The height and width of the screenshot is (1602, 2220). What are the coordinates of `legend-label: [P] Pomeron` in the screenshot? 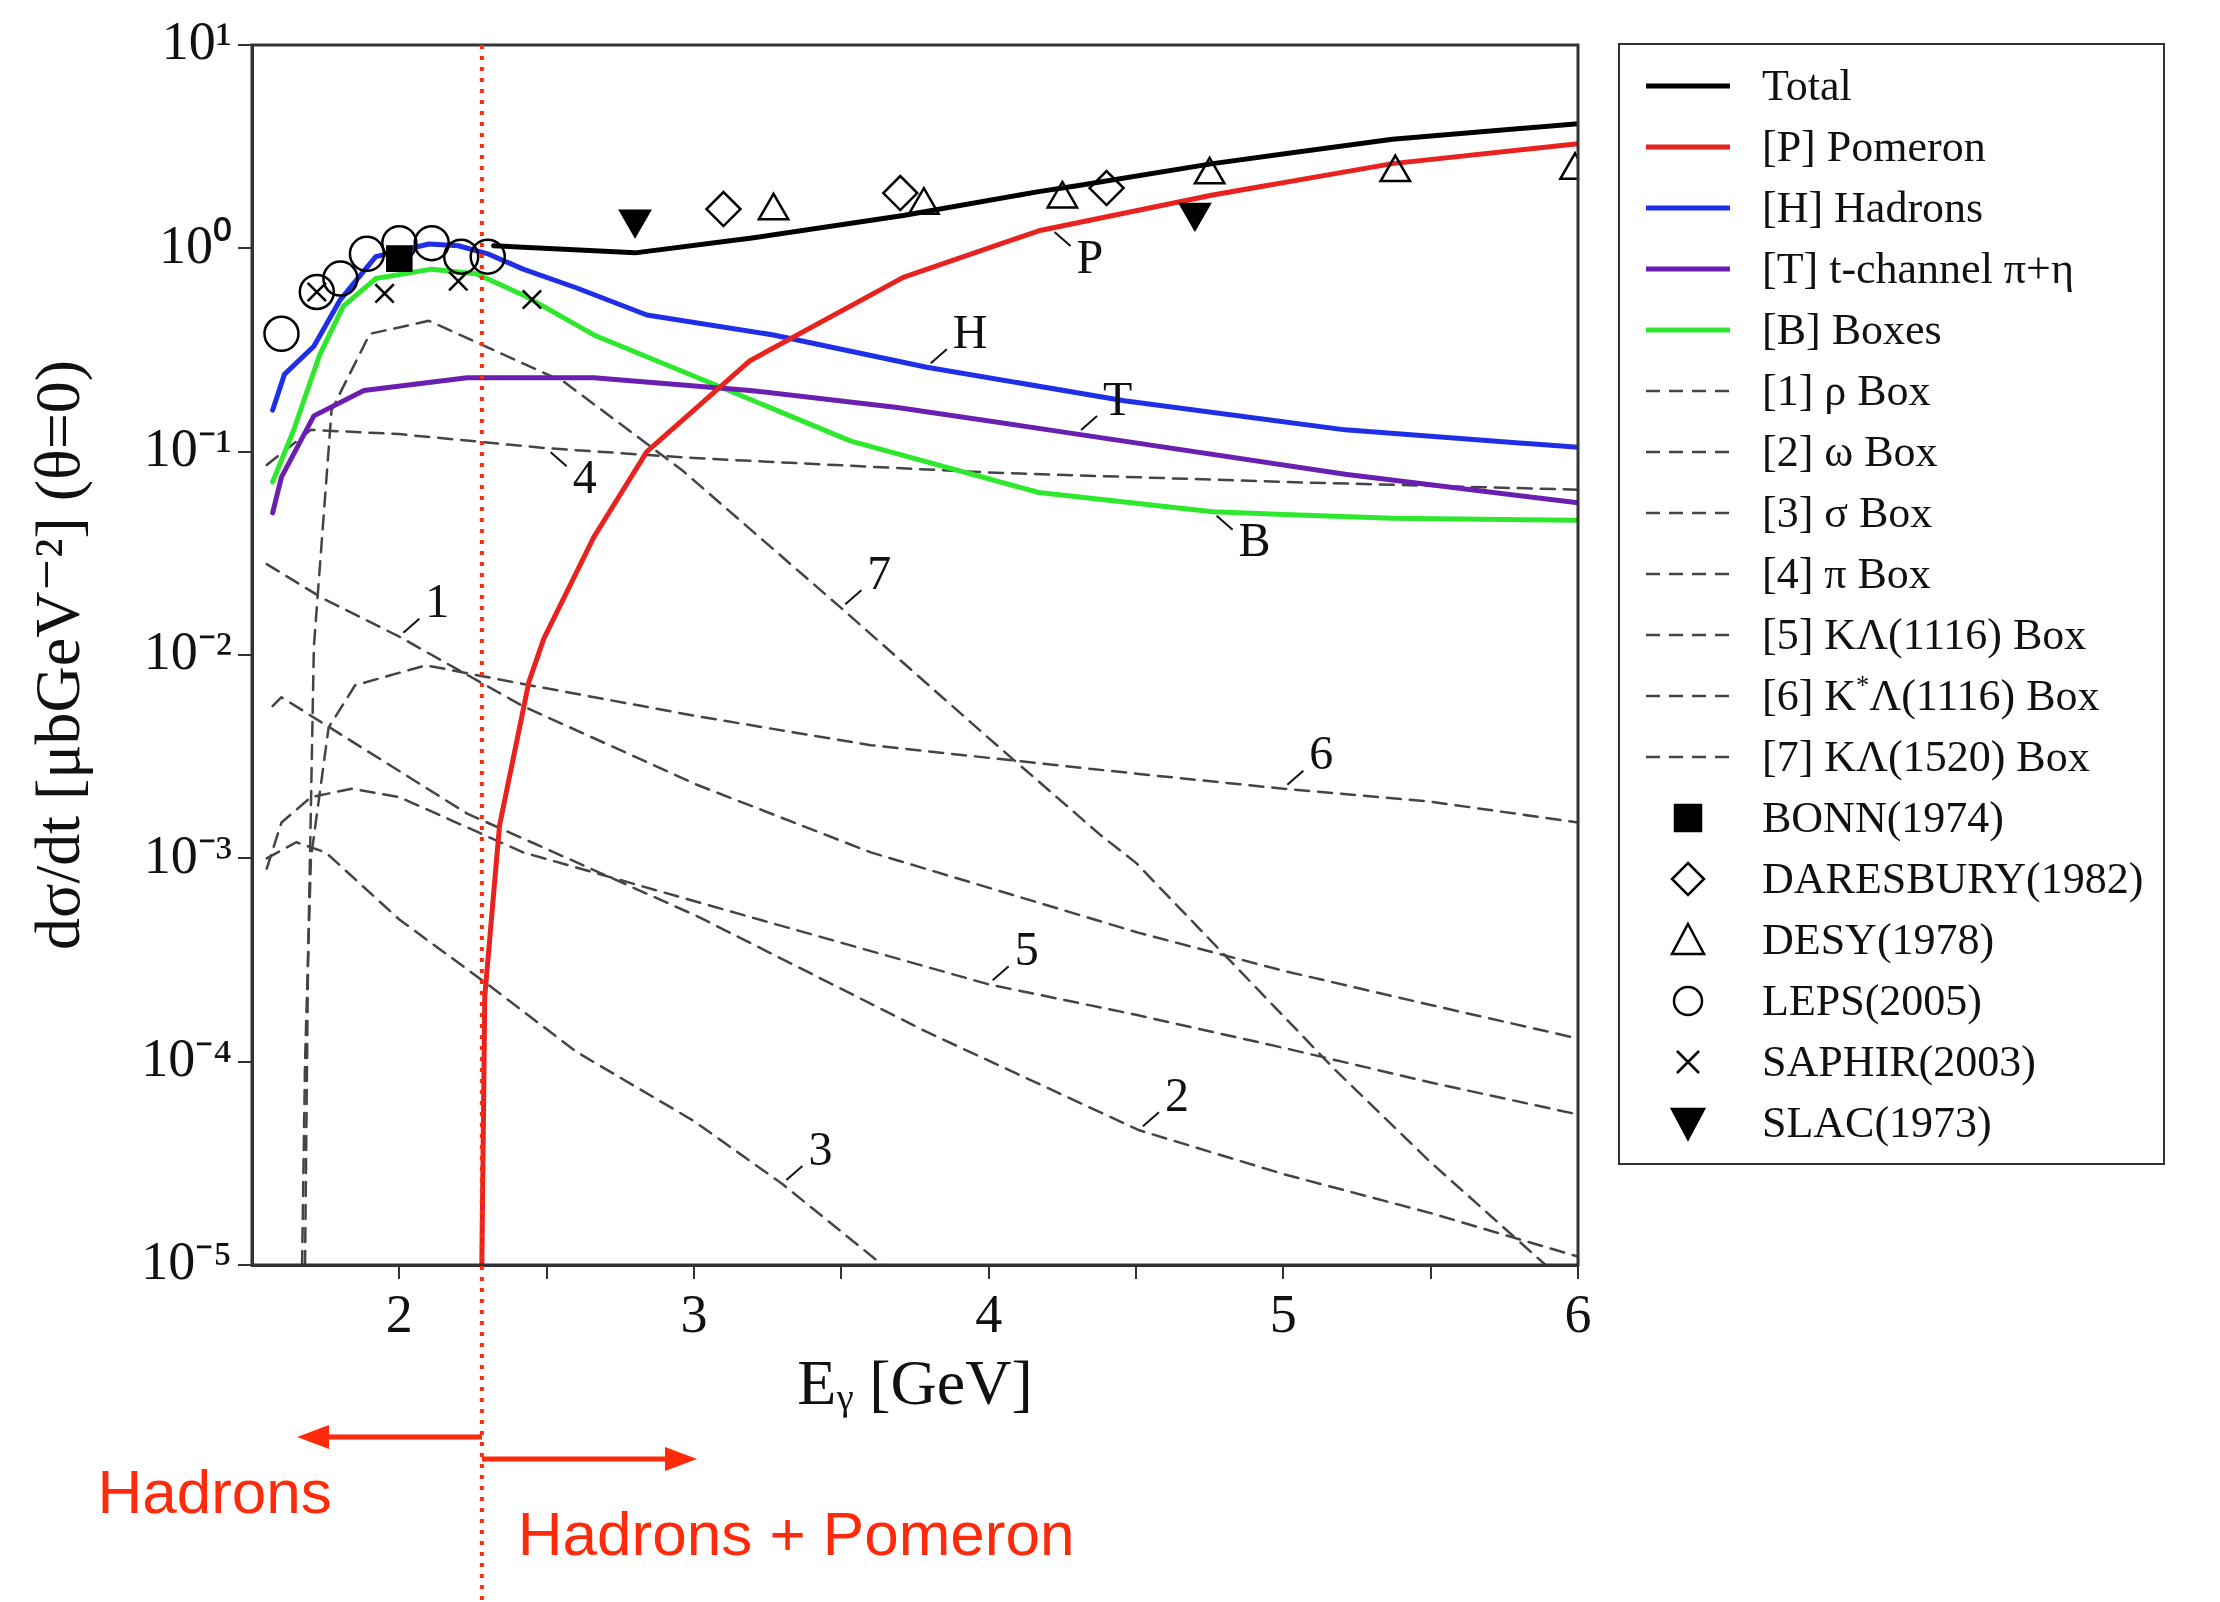 It's located at (1874, 146).